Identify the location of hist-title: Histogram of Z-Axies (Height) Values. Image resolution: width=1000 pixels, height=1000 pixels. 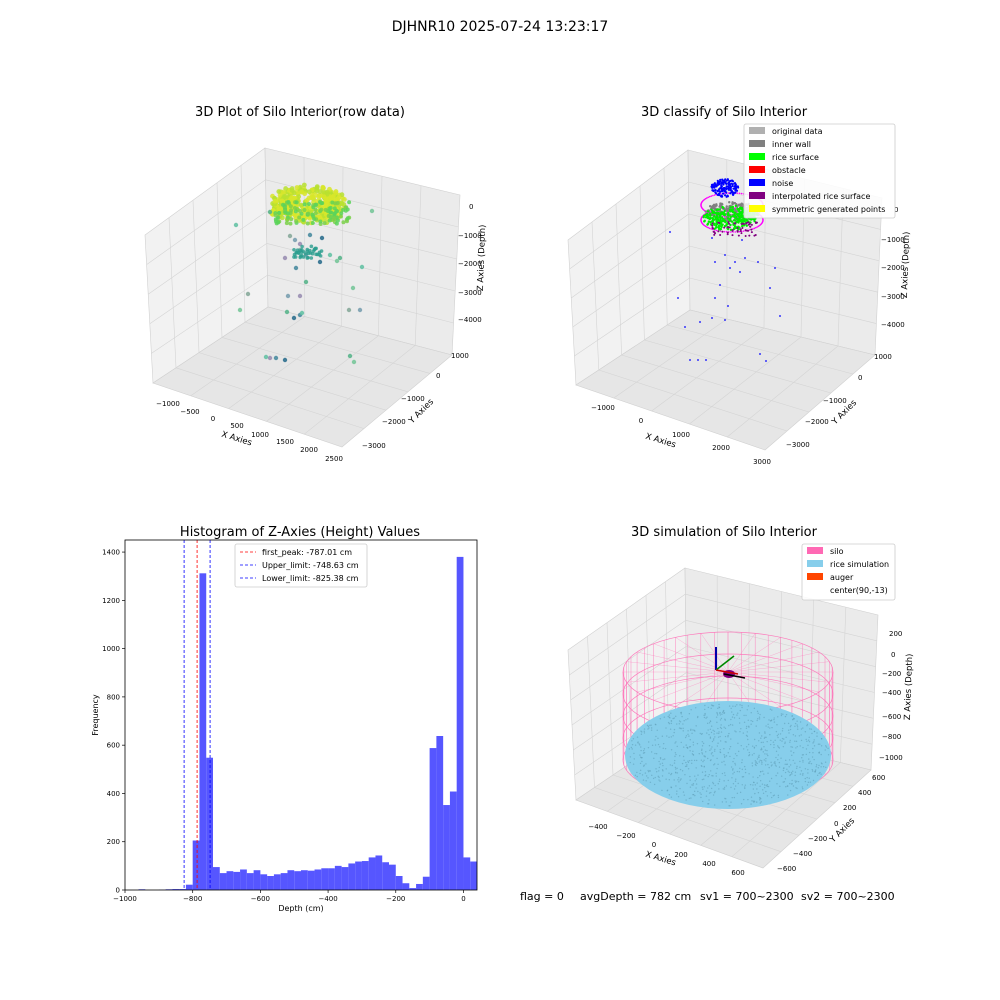
(300, 532).